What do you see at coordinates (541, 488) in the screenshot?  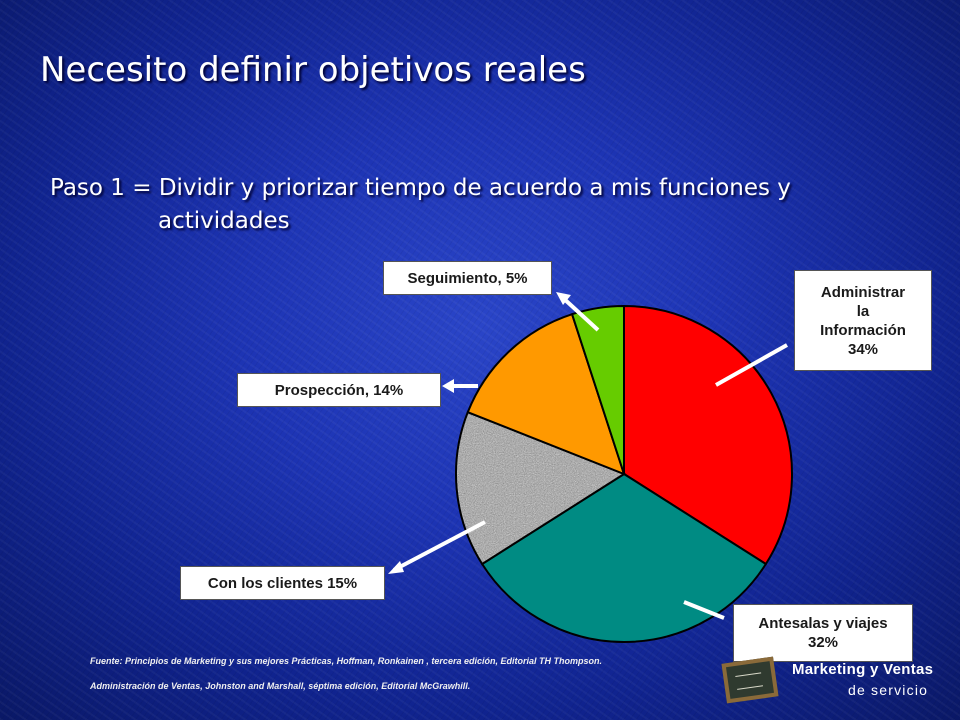 I see `pie-slice-clientes` at bounding box center [541, 488].